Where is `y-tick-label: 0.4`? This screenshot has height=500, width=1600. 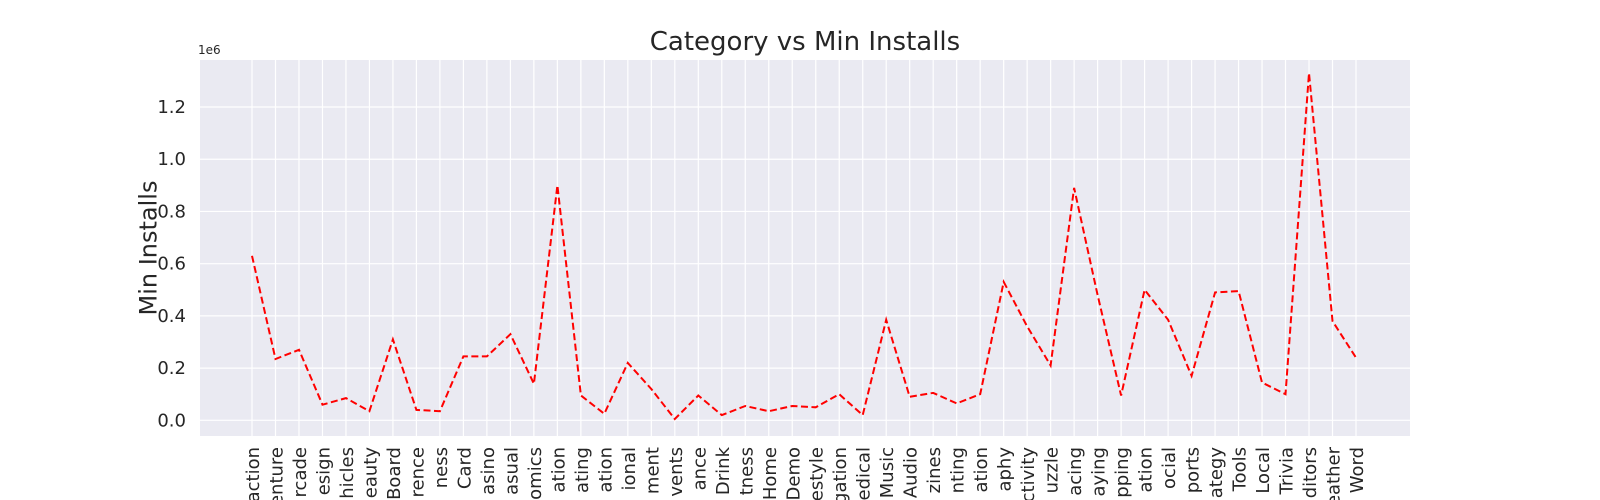 y-tick-label: 0.4 is located at coordinates (171, 316).